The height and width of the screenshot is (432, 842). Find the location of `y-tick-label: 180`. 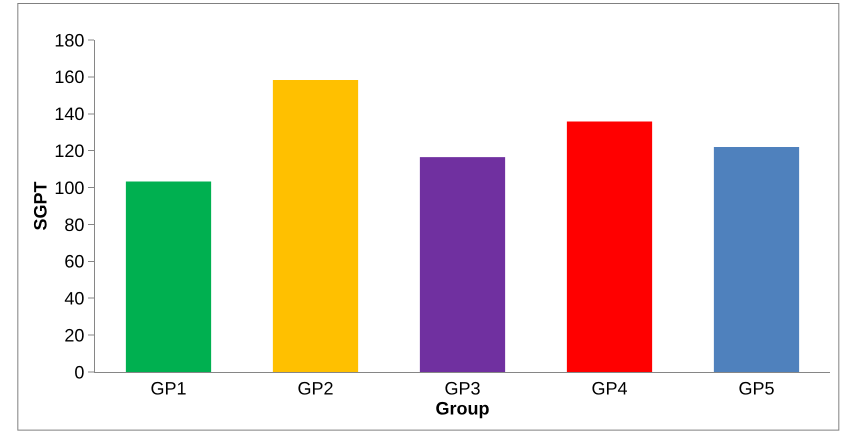

y-tick-label: 180 is located at coordinates (69, 40).